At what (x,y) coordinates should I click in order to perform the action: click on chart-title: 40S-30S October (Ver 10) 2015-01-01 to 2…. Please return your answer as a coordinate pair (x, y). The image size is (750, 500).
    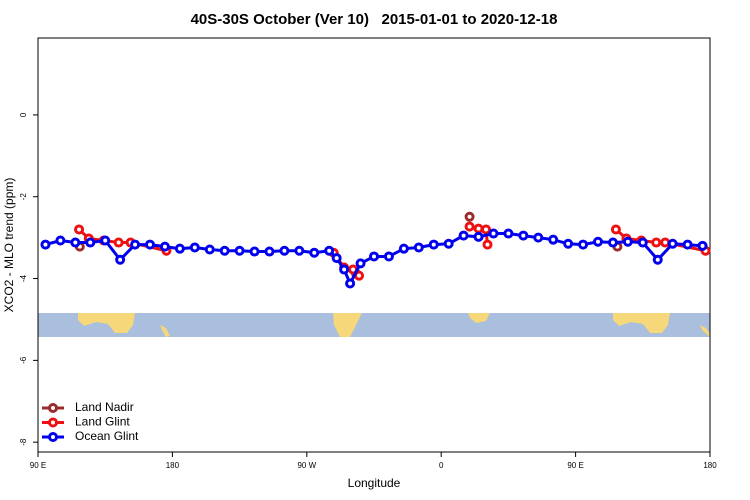
    Looking at the image, I should click on (374, 19).